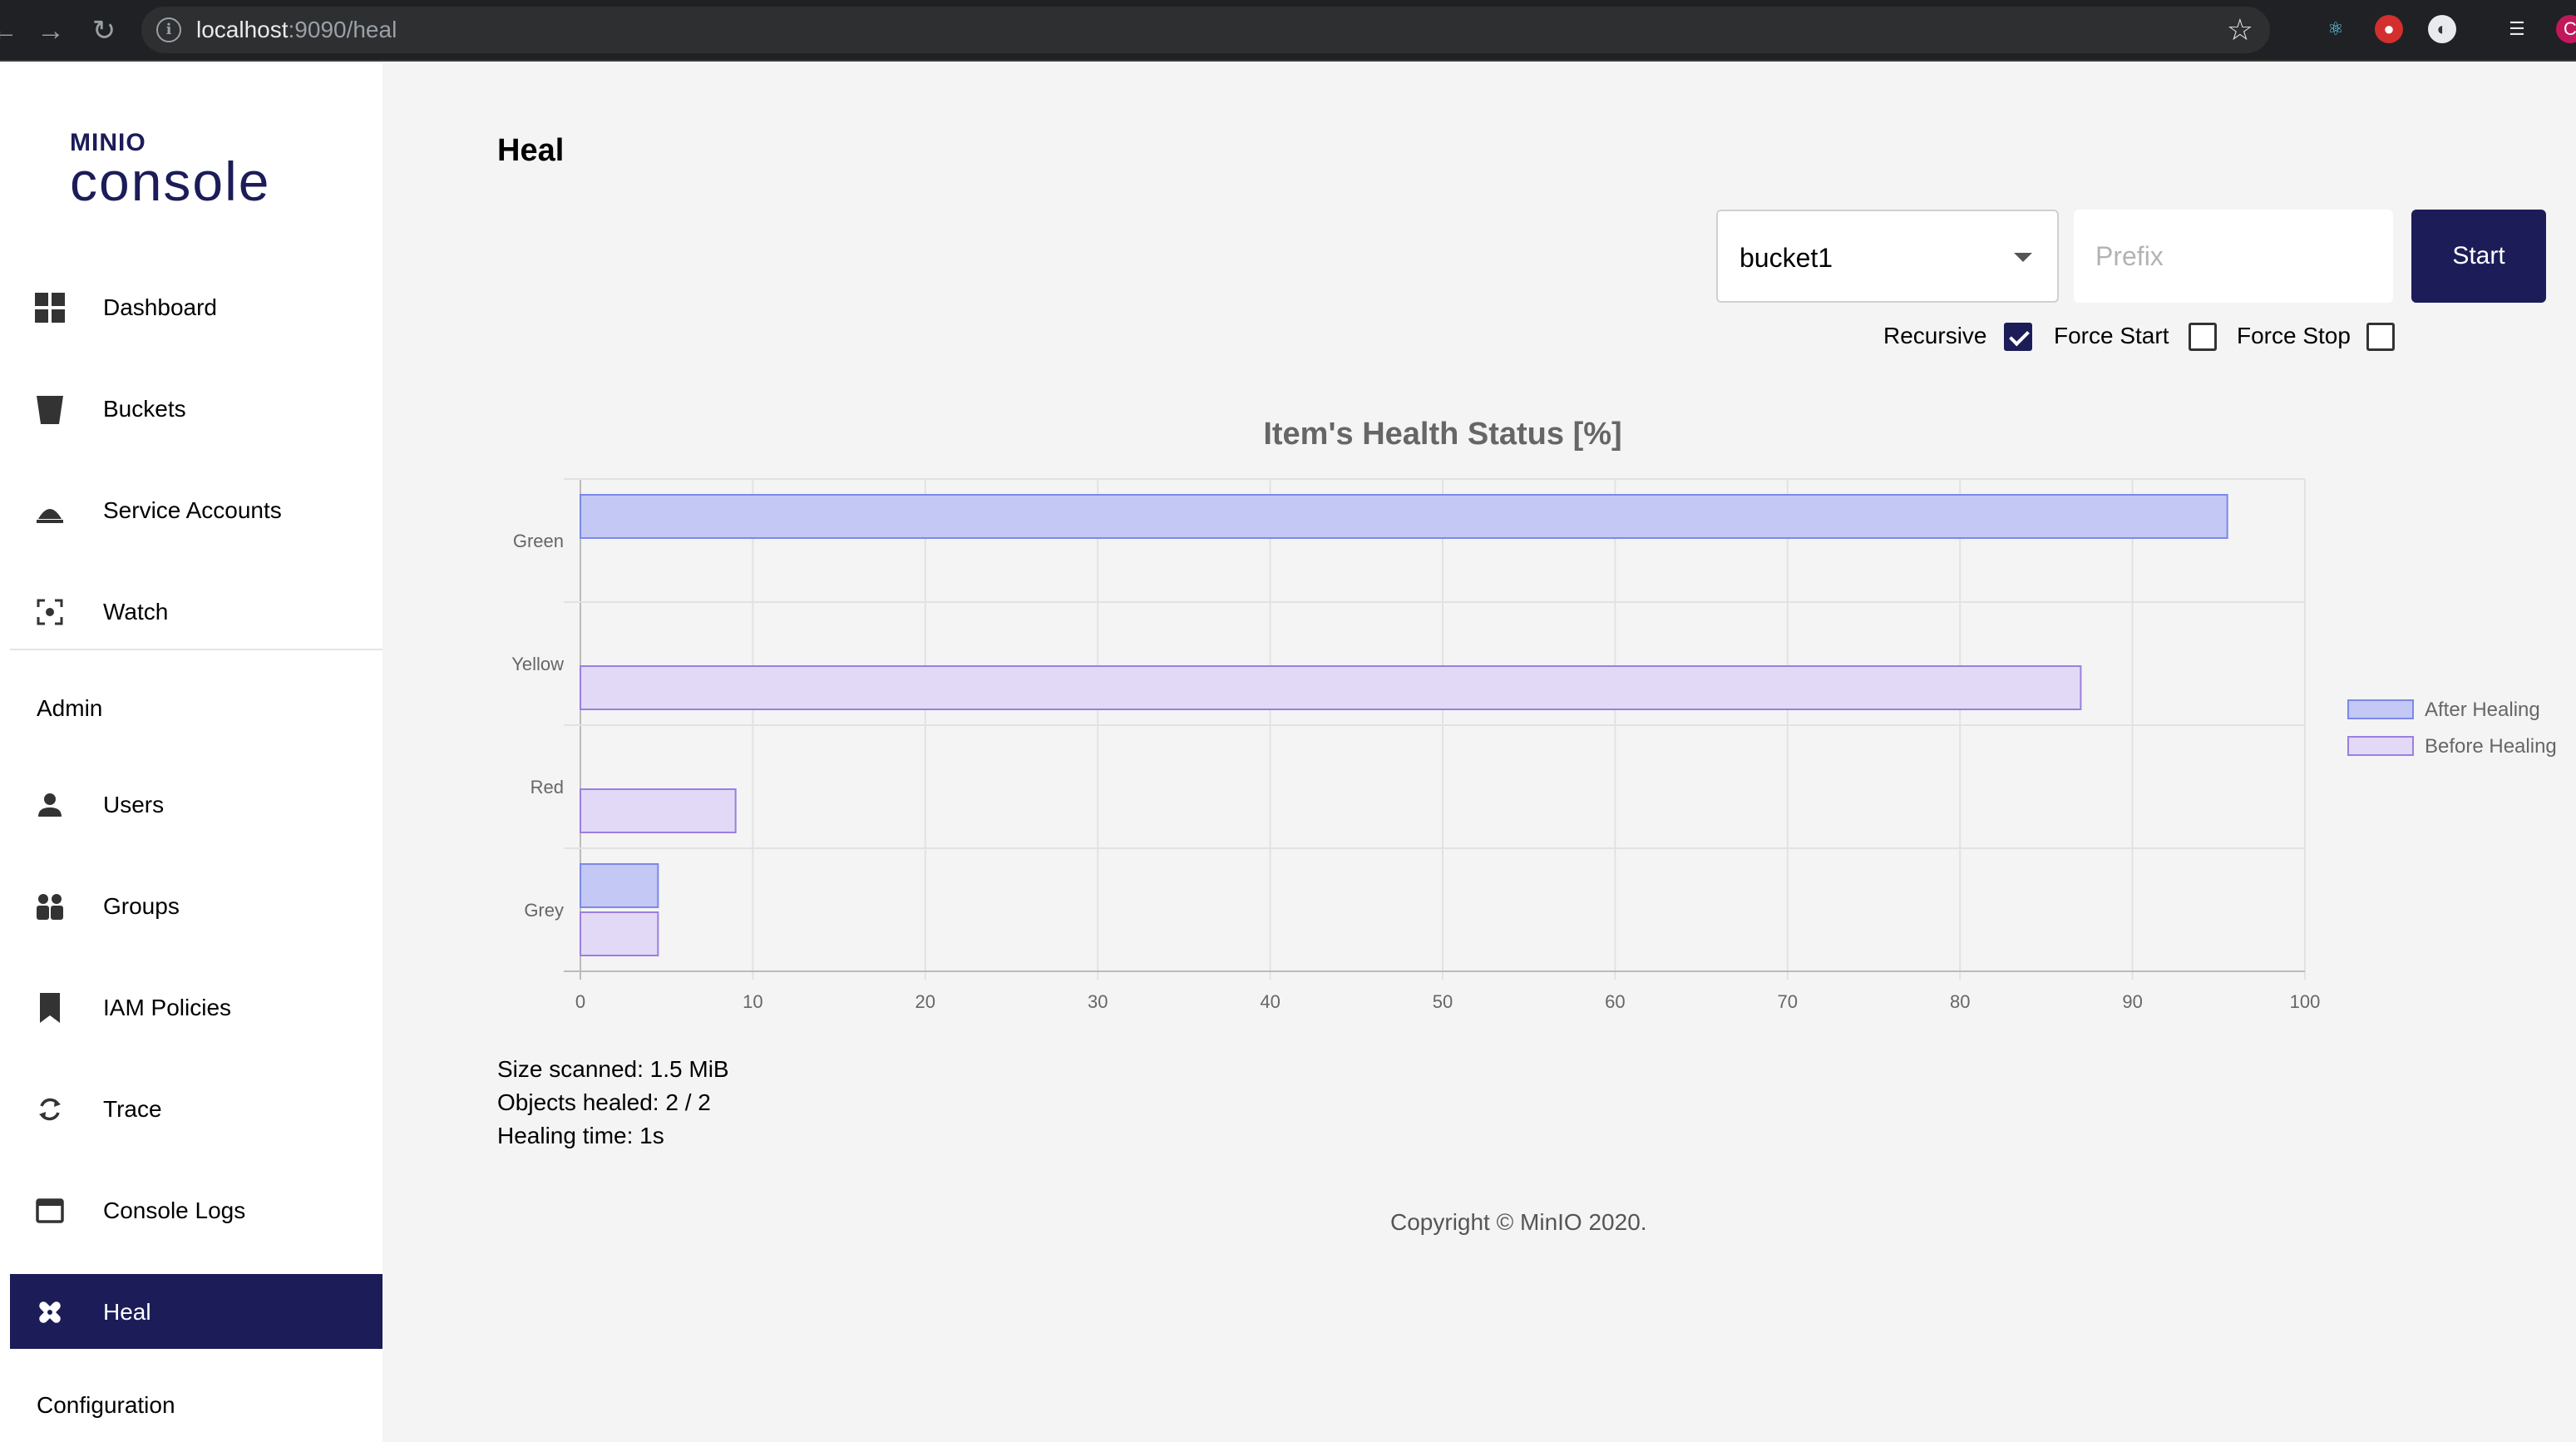  I want to click on y-tick-label: Red, so click(547, 787).